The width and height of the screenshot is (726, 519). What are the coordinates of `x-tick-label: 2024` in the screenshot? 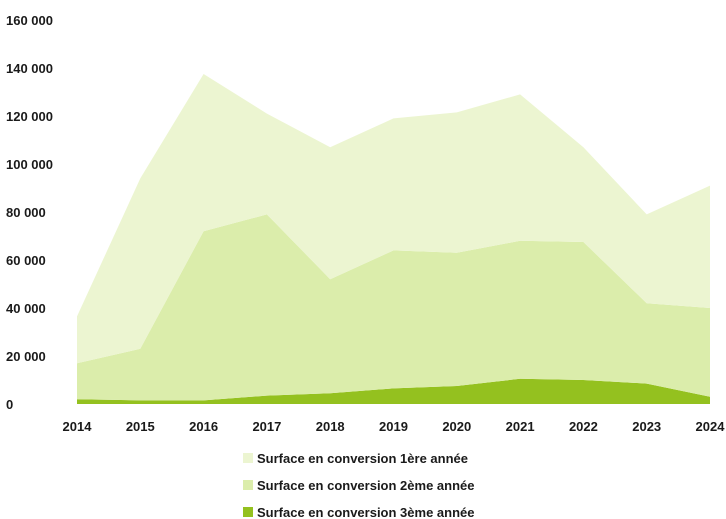 It's located at (711, 426).